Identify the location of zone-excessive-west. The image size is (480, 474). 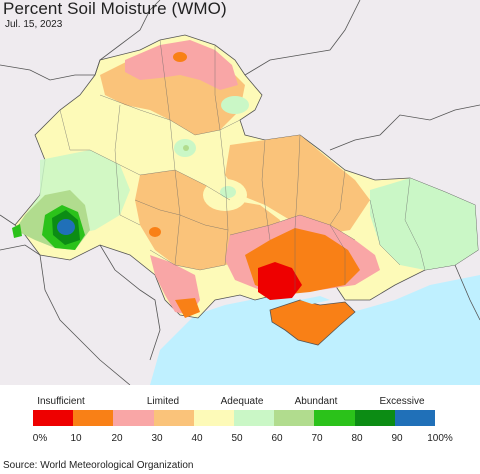
(66, 227).